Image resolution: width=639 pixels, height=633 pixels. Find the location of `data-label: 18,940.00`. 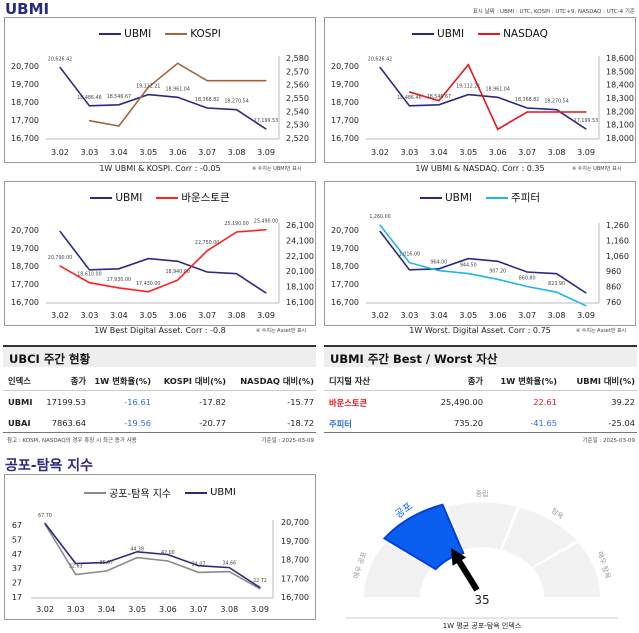

data-label: 18,940.00 is located at coordinates (178, 272).